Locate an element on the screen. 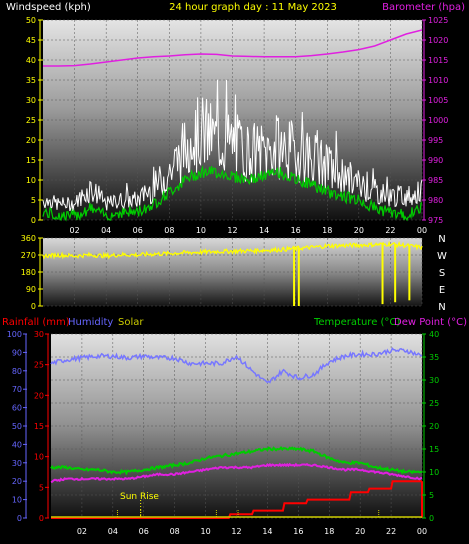 The height and width of the screenshot is (544, 469). compass-label: E is located at coordinates (442, 290).